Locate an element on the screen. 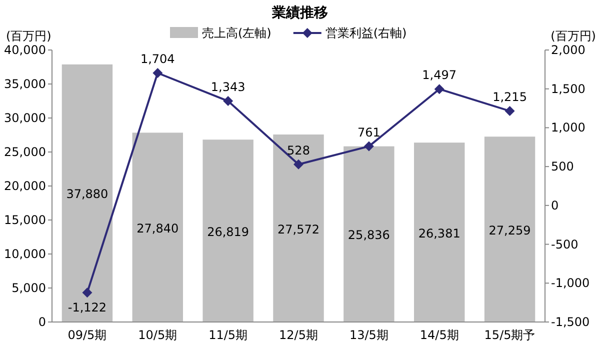 The height and width of the screenshot is (350, 600). data-label: 25,836 is located at coordinates (369, 235).